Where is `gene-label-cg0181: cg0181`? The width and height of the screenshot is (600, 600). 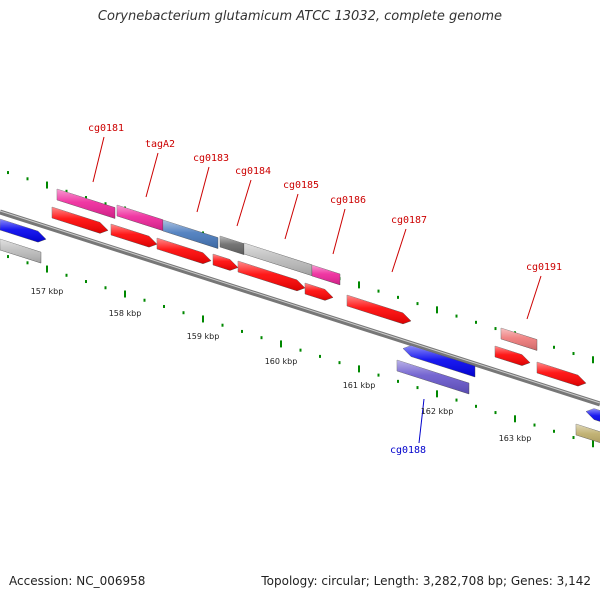 gene-label-cg0181: cg0181 is located at coordinates (106, 128).